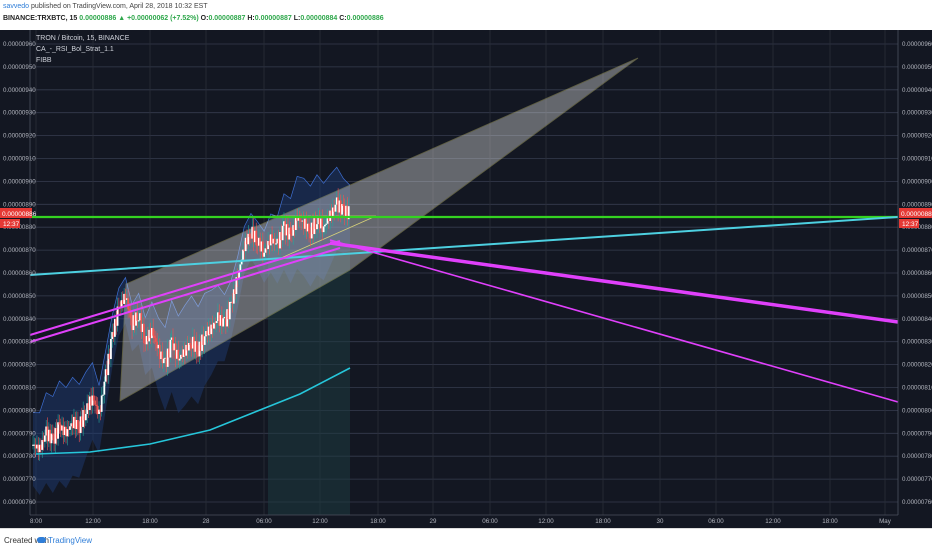 This screenshot has height=550, width=932. What do you see at coordinates (70, 540) in the screenshot?
I see `tradingview-link: TradingView` at bounding box center [70, 540].